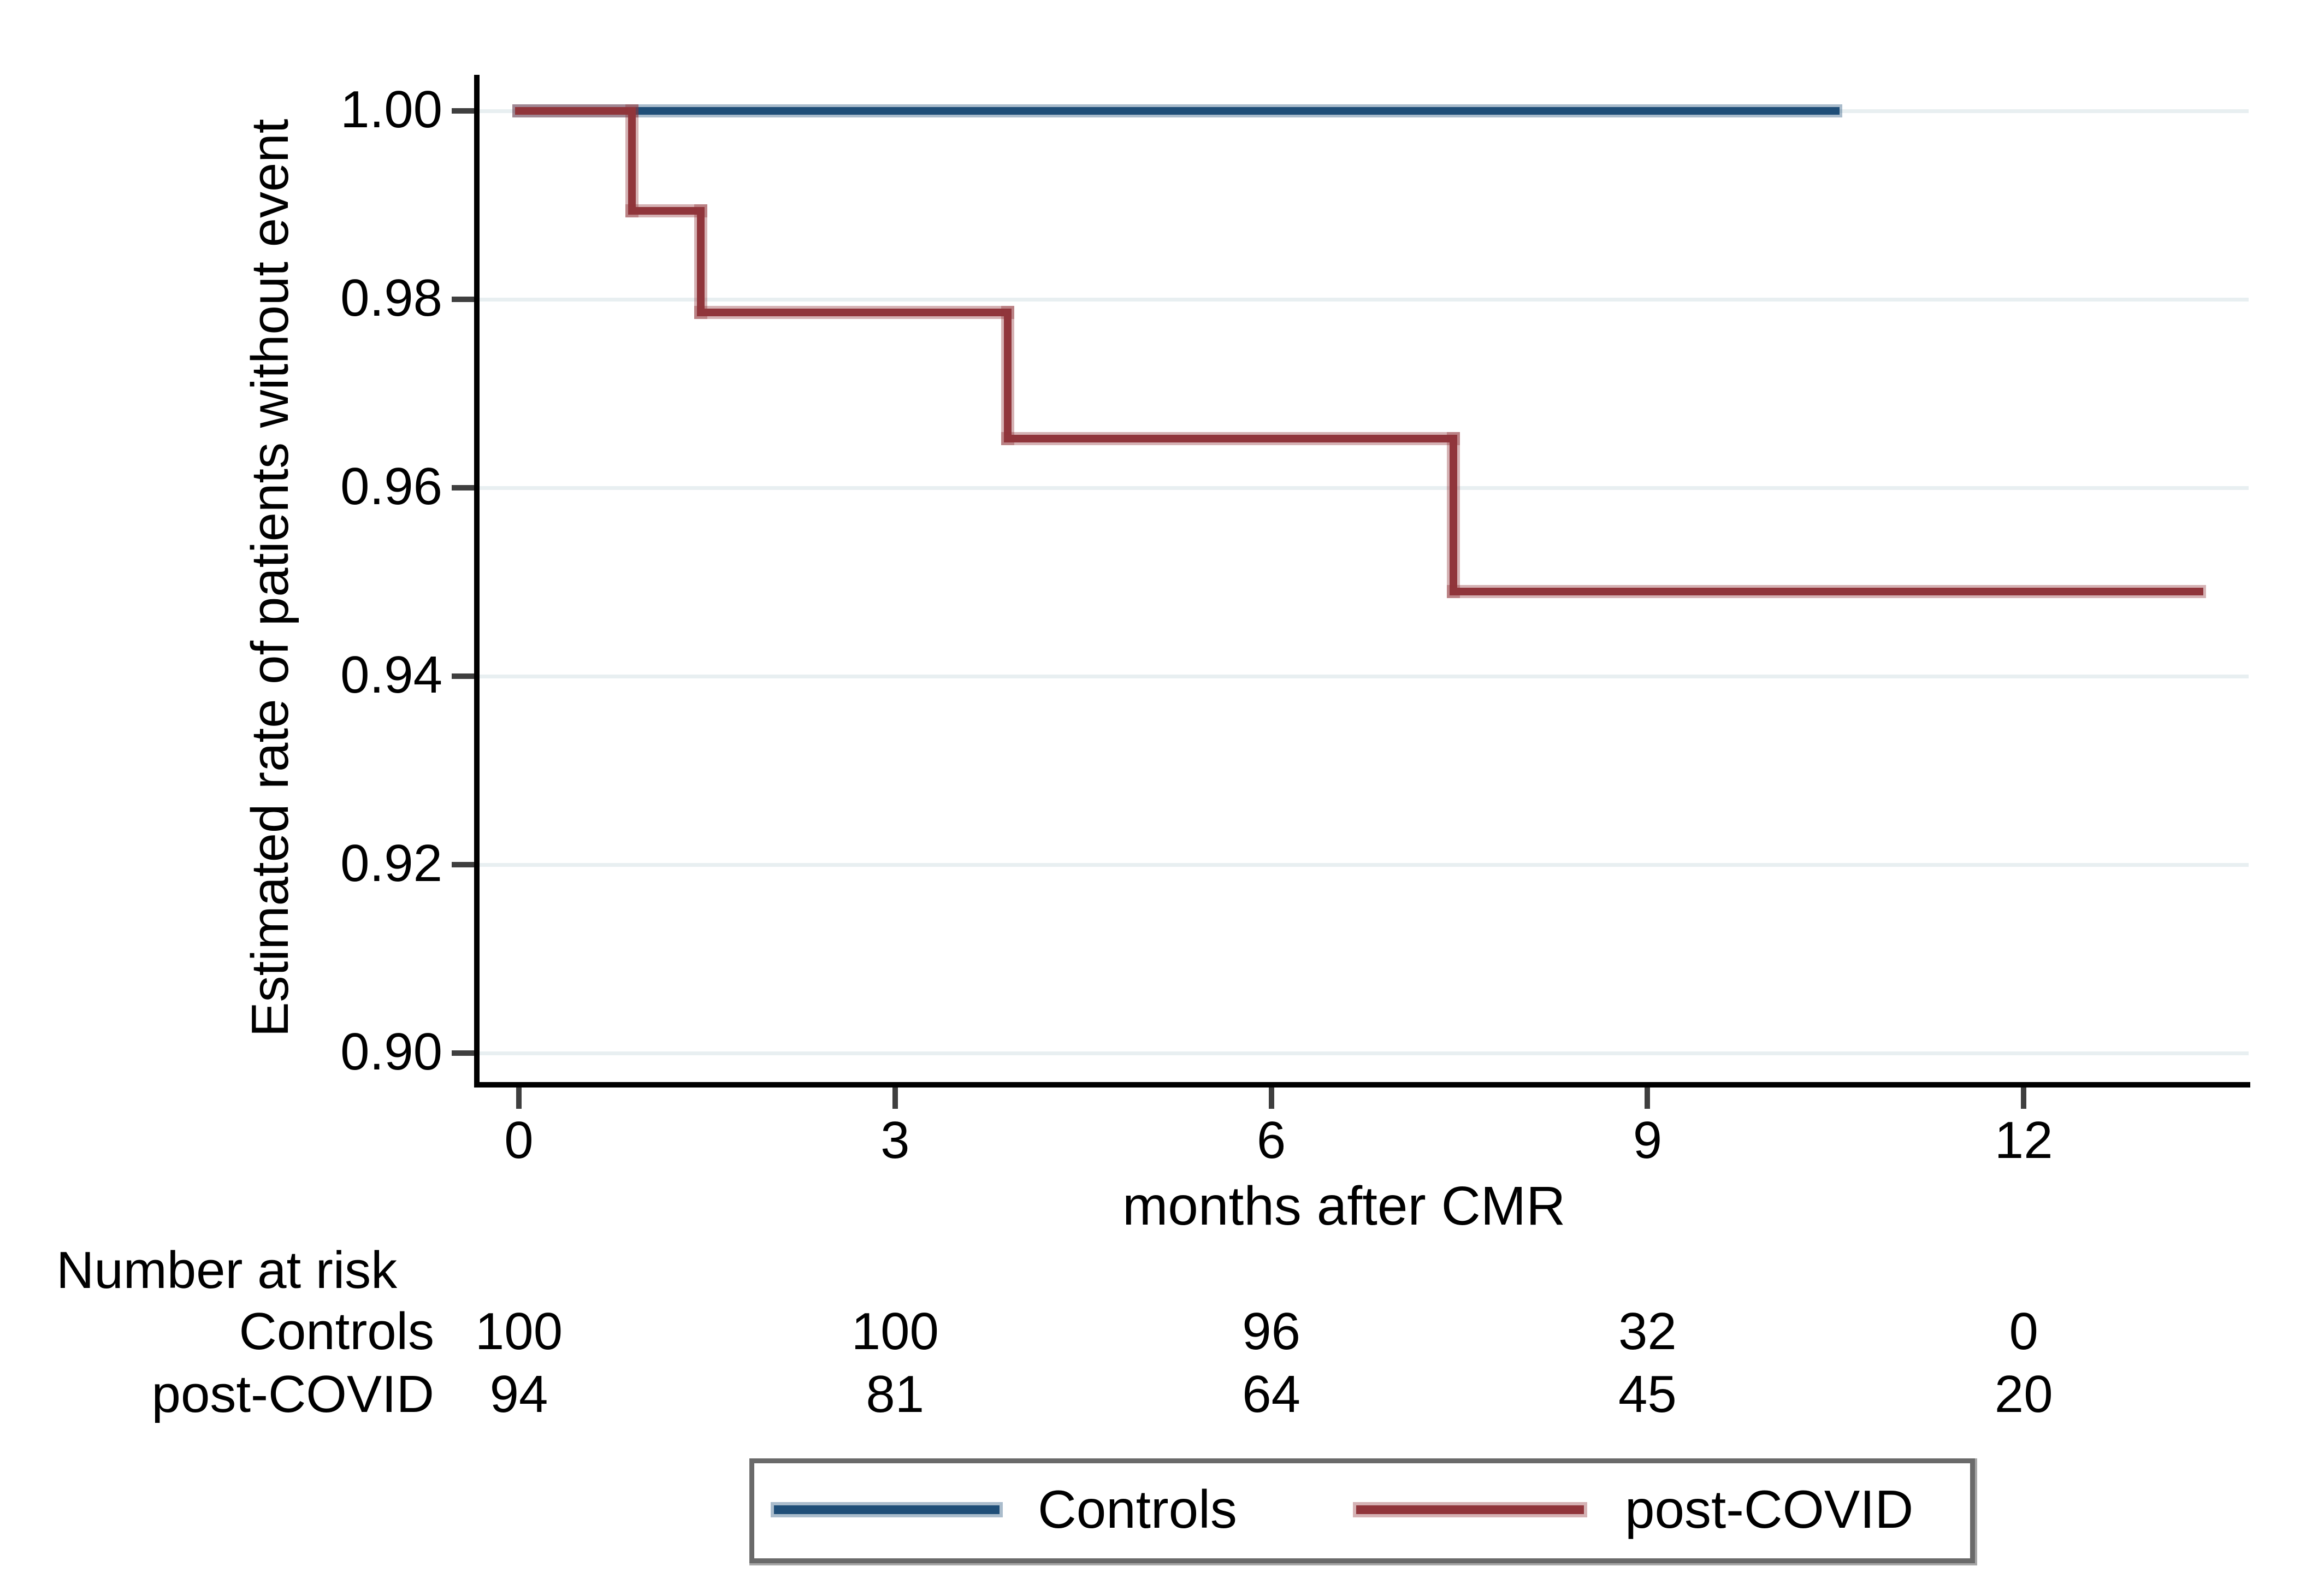  I want to click on x-tick-label: 3, so click(895, 1140).